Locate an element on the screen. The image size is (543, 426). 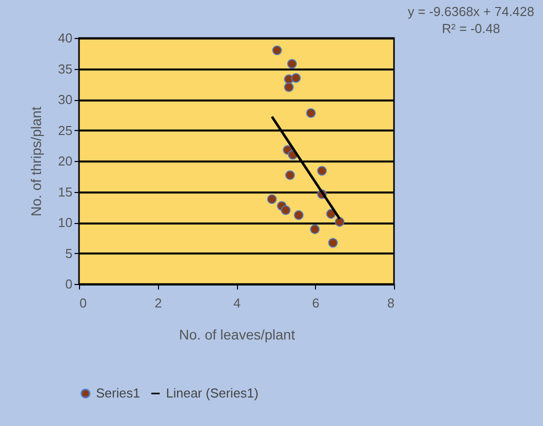
y-tick-label: 30 is located at coordinates (65, 99).